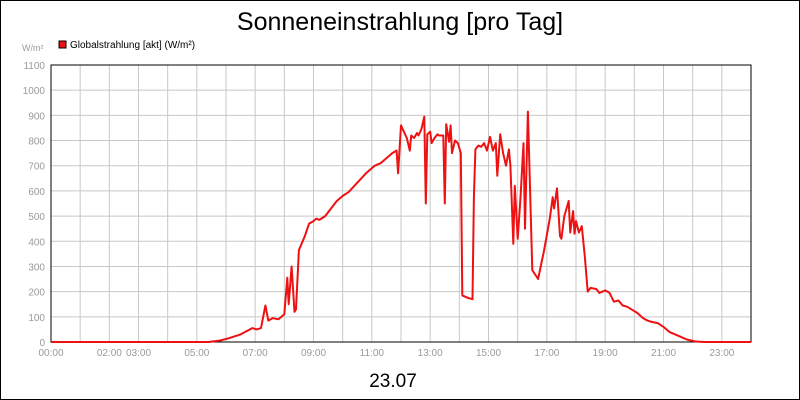  I want to click on x-tick-label: 13:00, so click(430, 353).